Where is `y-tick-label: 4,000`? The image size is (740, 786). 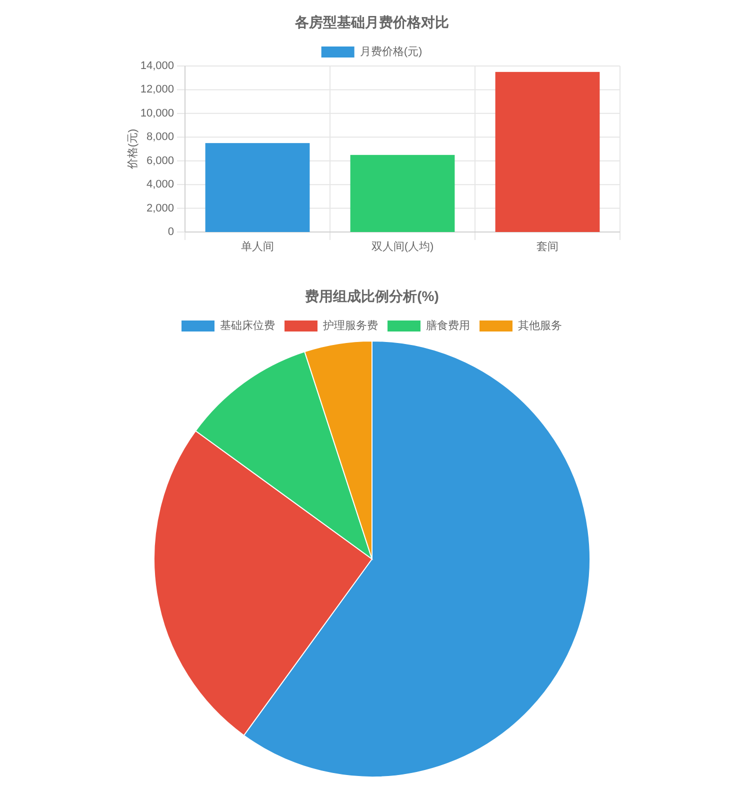 y-tick-label: 4,000 is located at coordinates (160, 184).